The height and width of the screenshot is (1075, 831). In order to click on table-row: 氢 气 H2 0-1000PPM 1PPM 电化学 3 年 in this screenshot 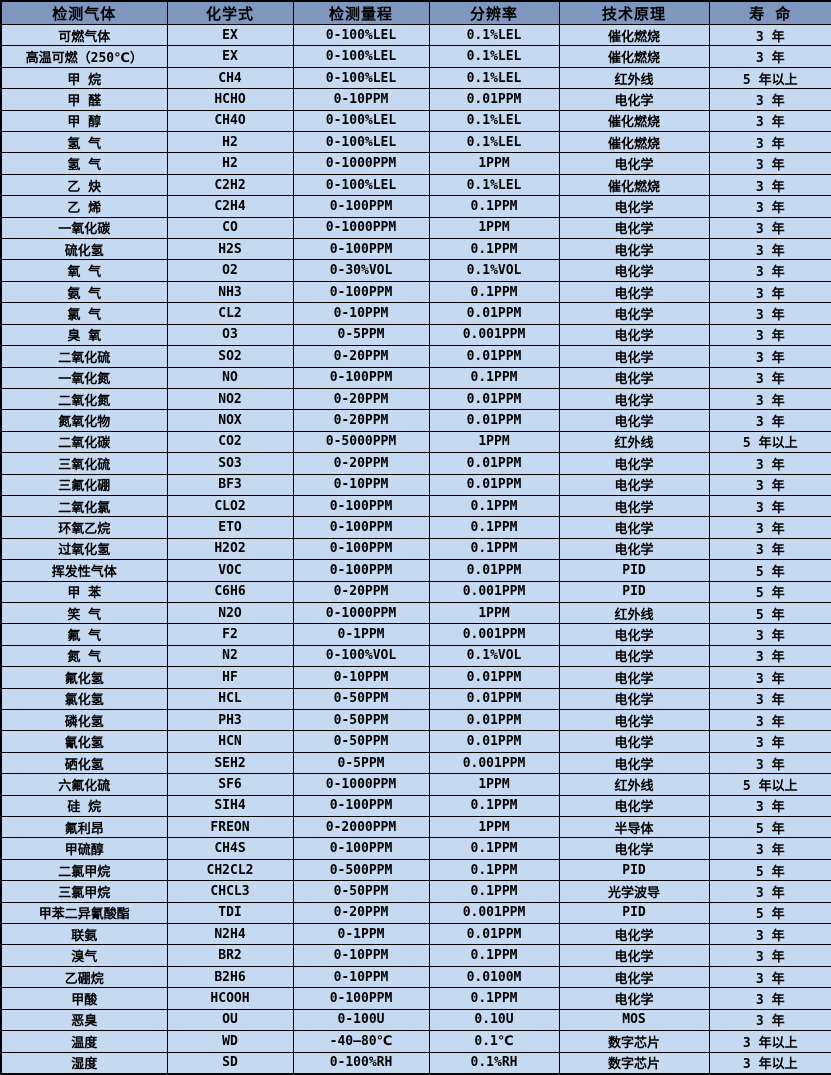, I will do `click(415, 163)`.